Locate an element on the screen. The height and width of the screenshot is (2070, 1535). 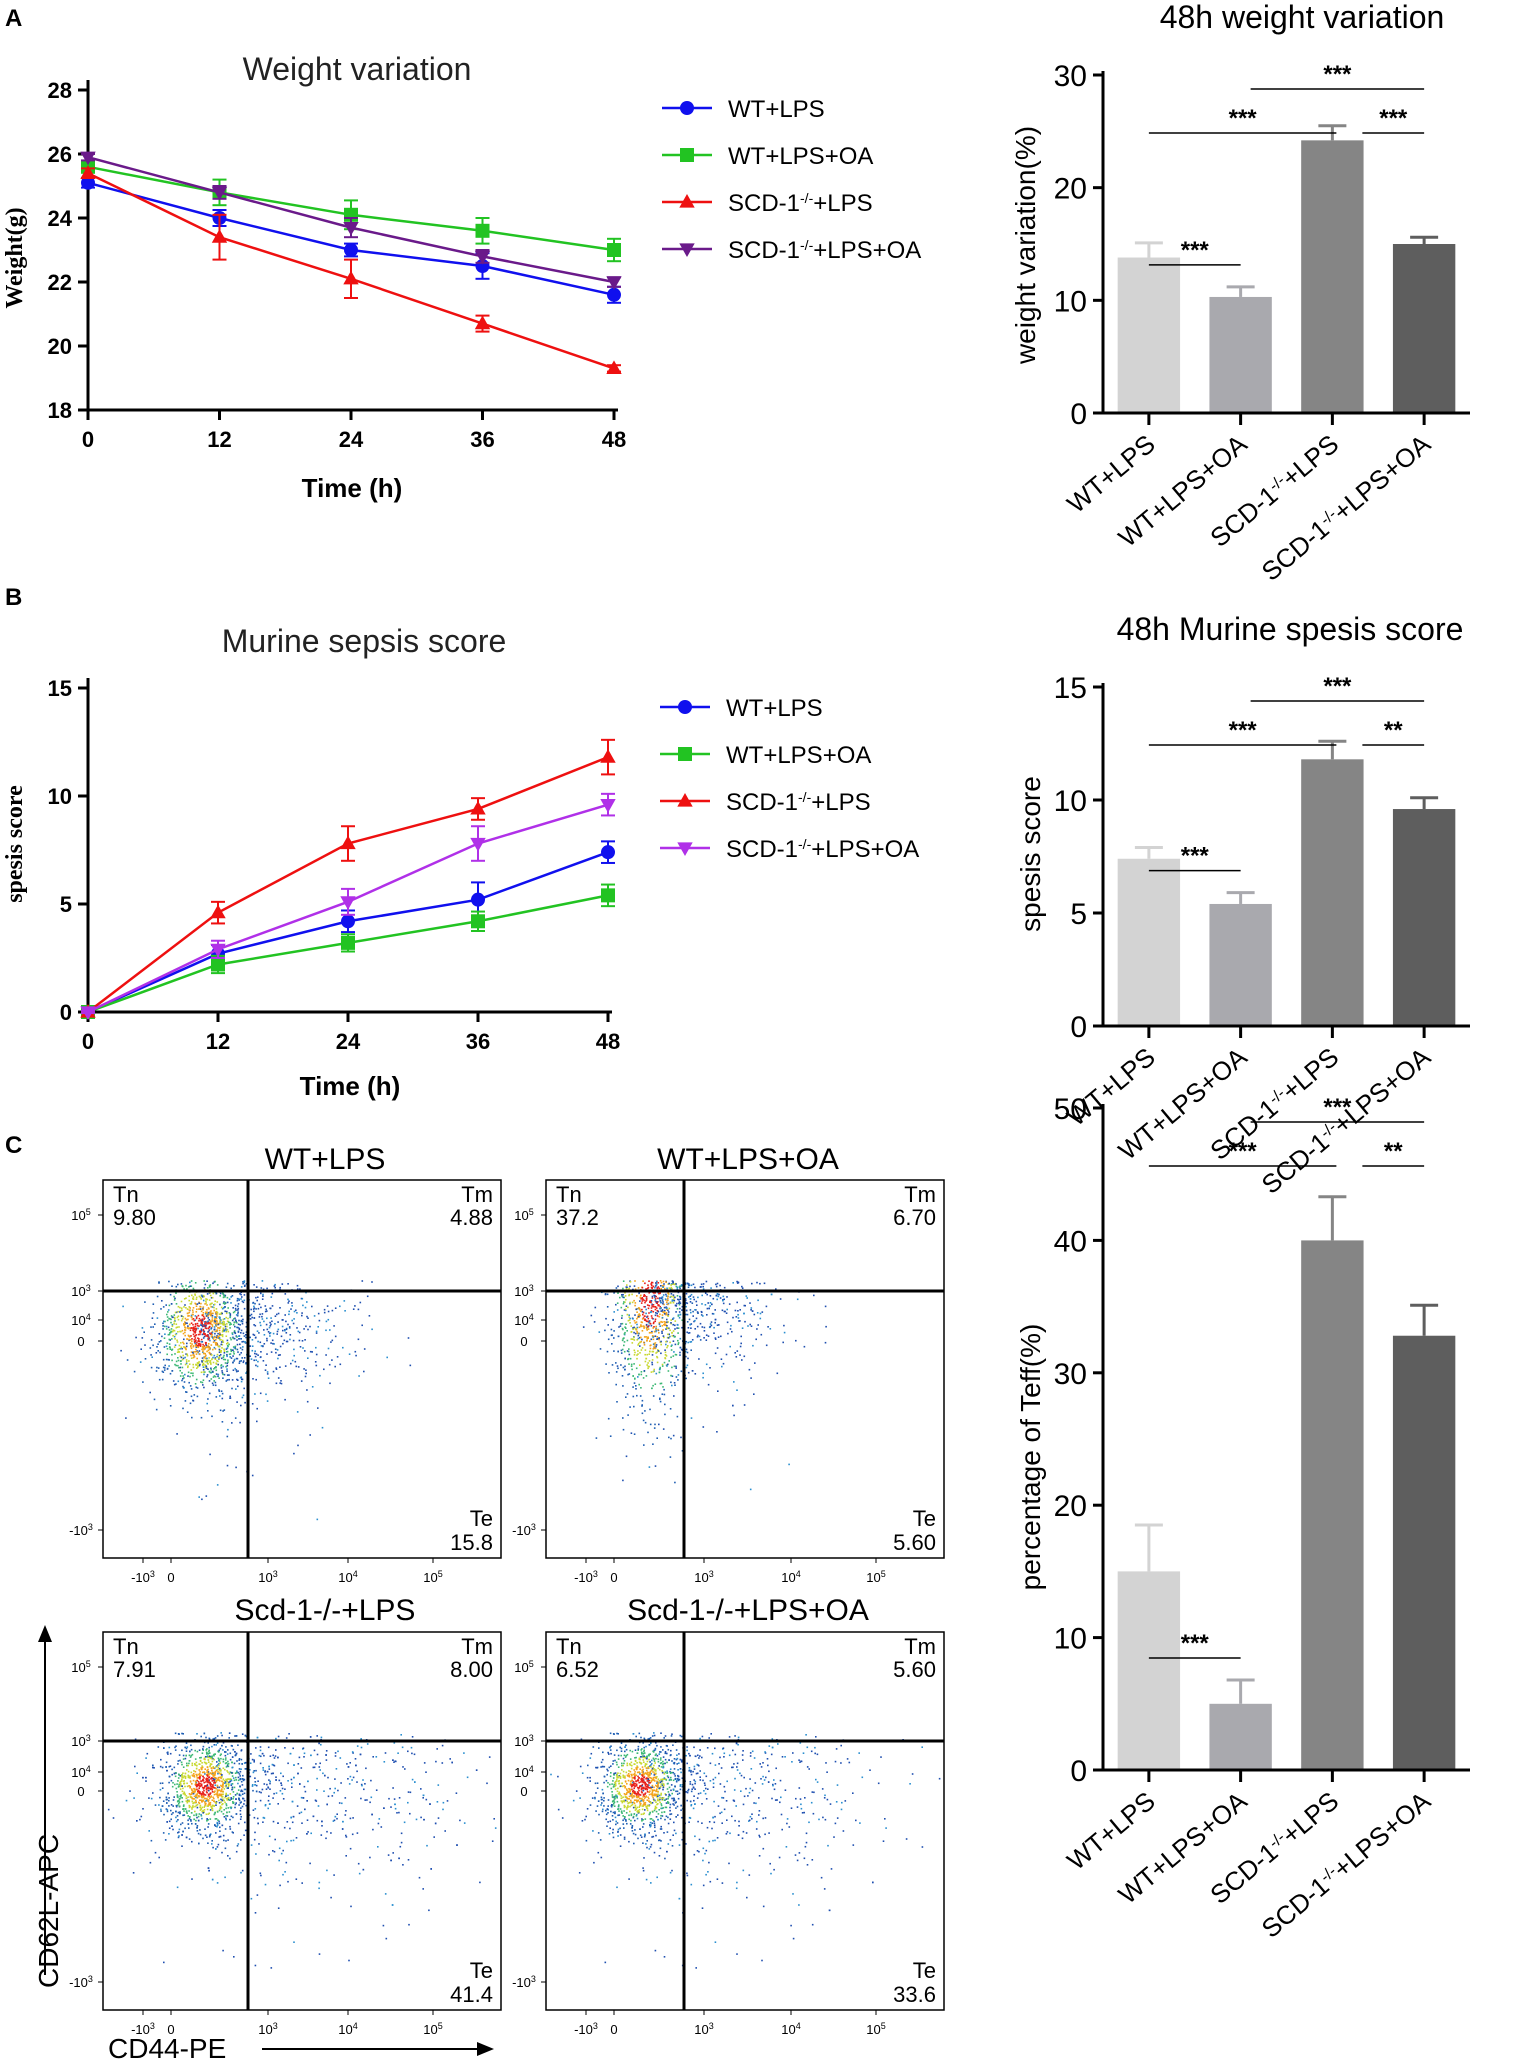
legend-marker is located at coordinates (685, 754).